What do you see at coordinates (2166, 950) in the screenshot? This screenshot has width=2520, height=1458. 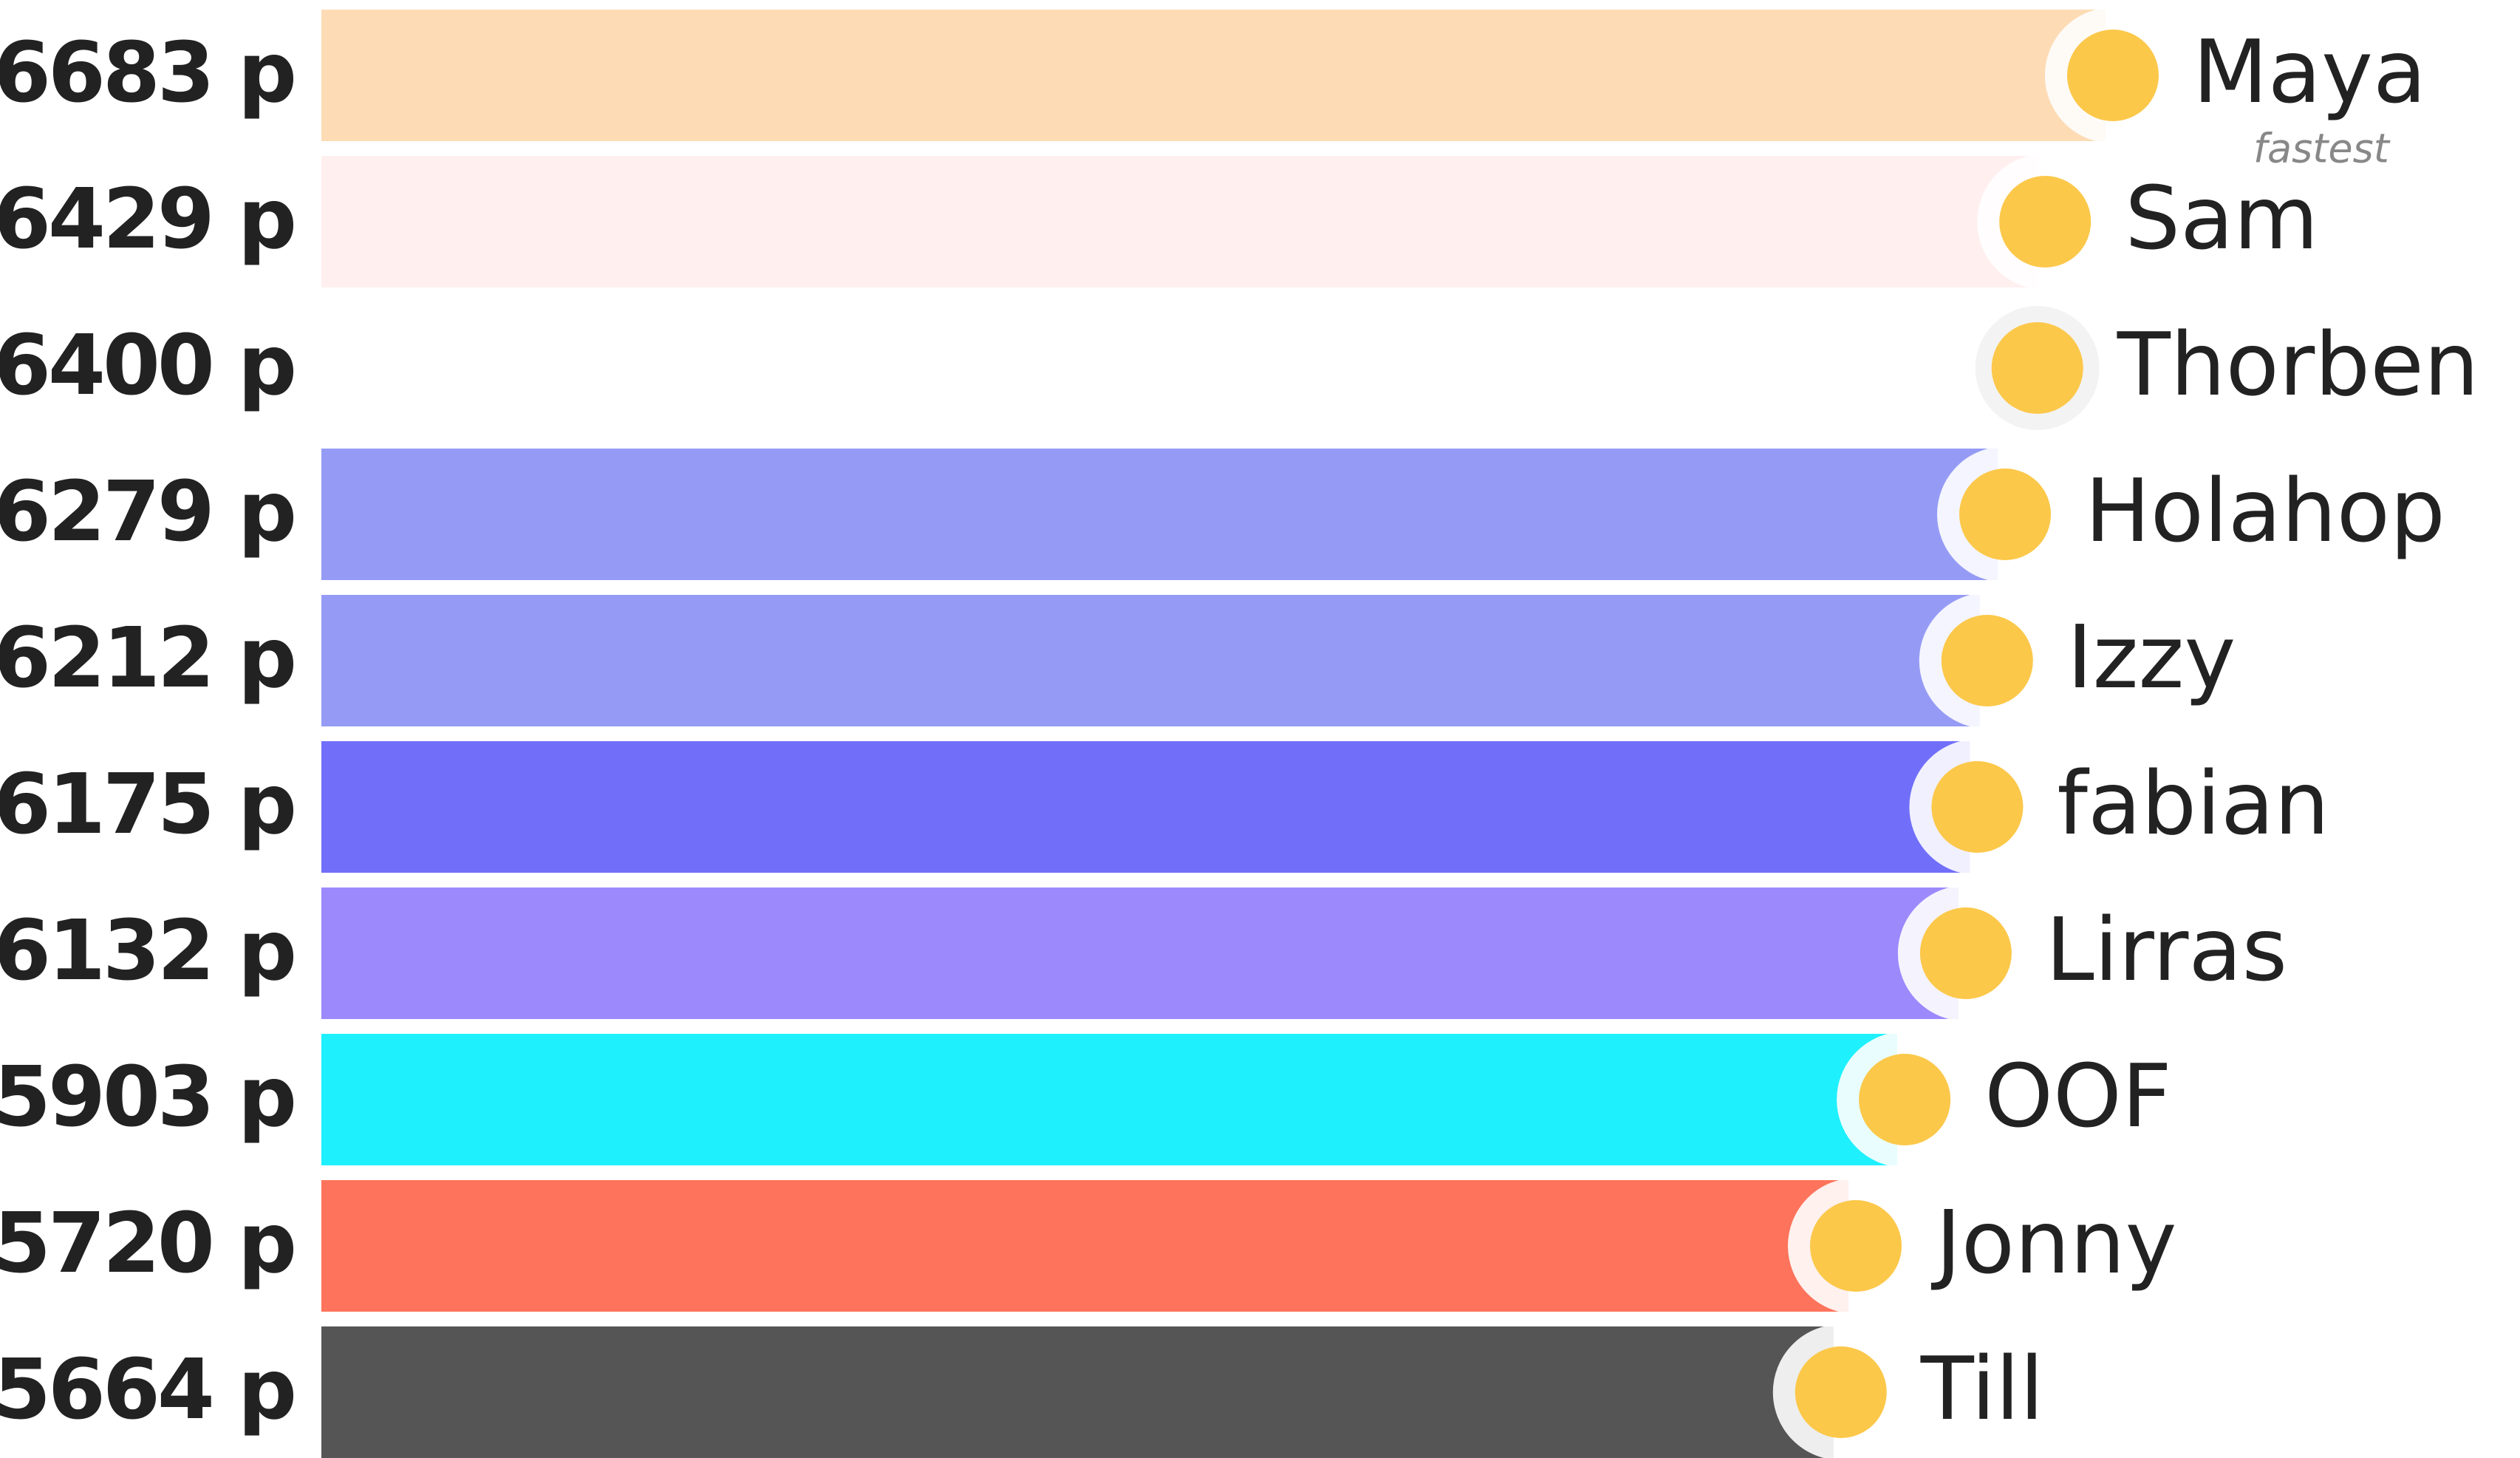 I see `player-name: Lirras` at bounding box center [2166, 950].